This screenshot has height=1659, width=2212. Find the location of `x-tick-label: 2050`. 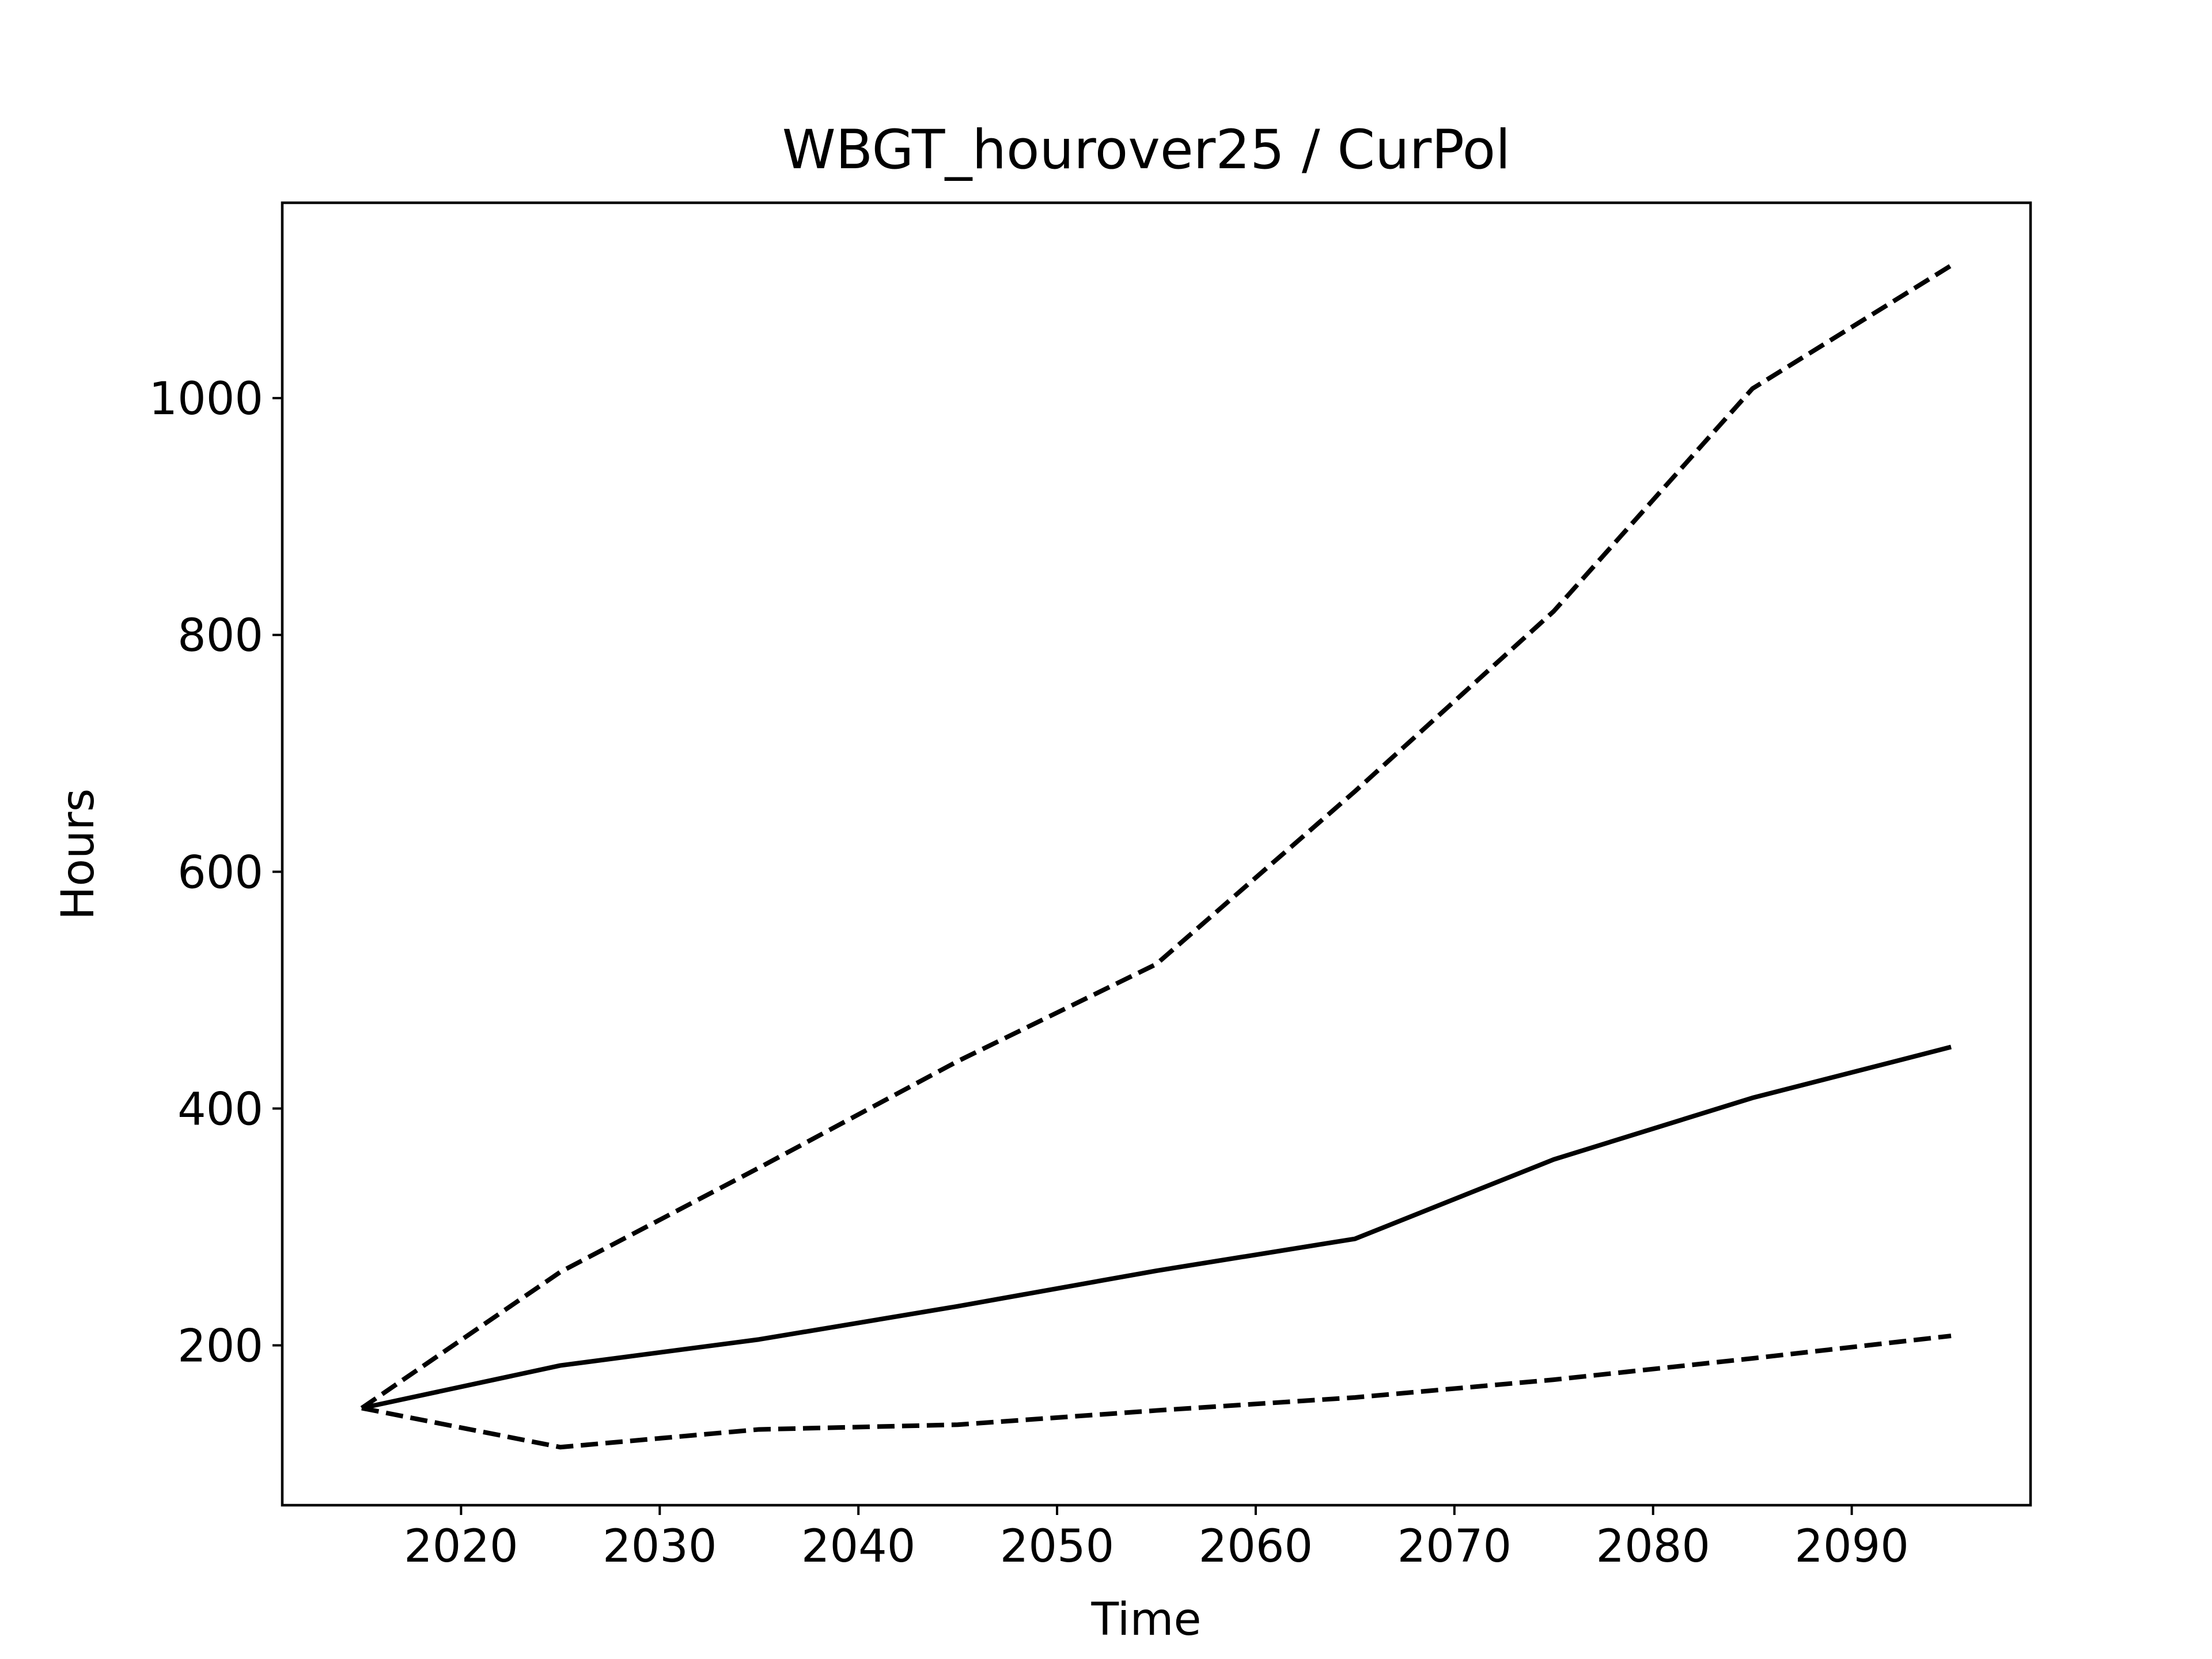

x-tick-label: 2050 is located at coordinates (1057, 1547).